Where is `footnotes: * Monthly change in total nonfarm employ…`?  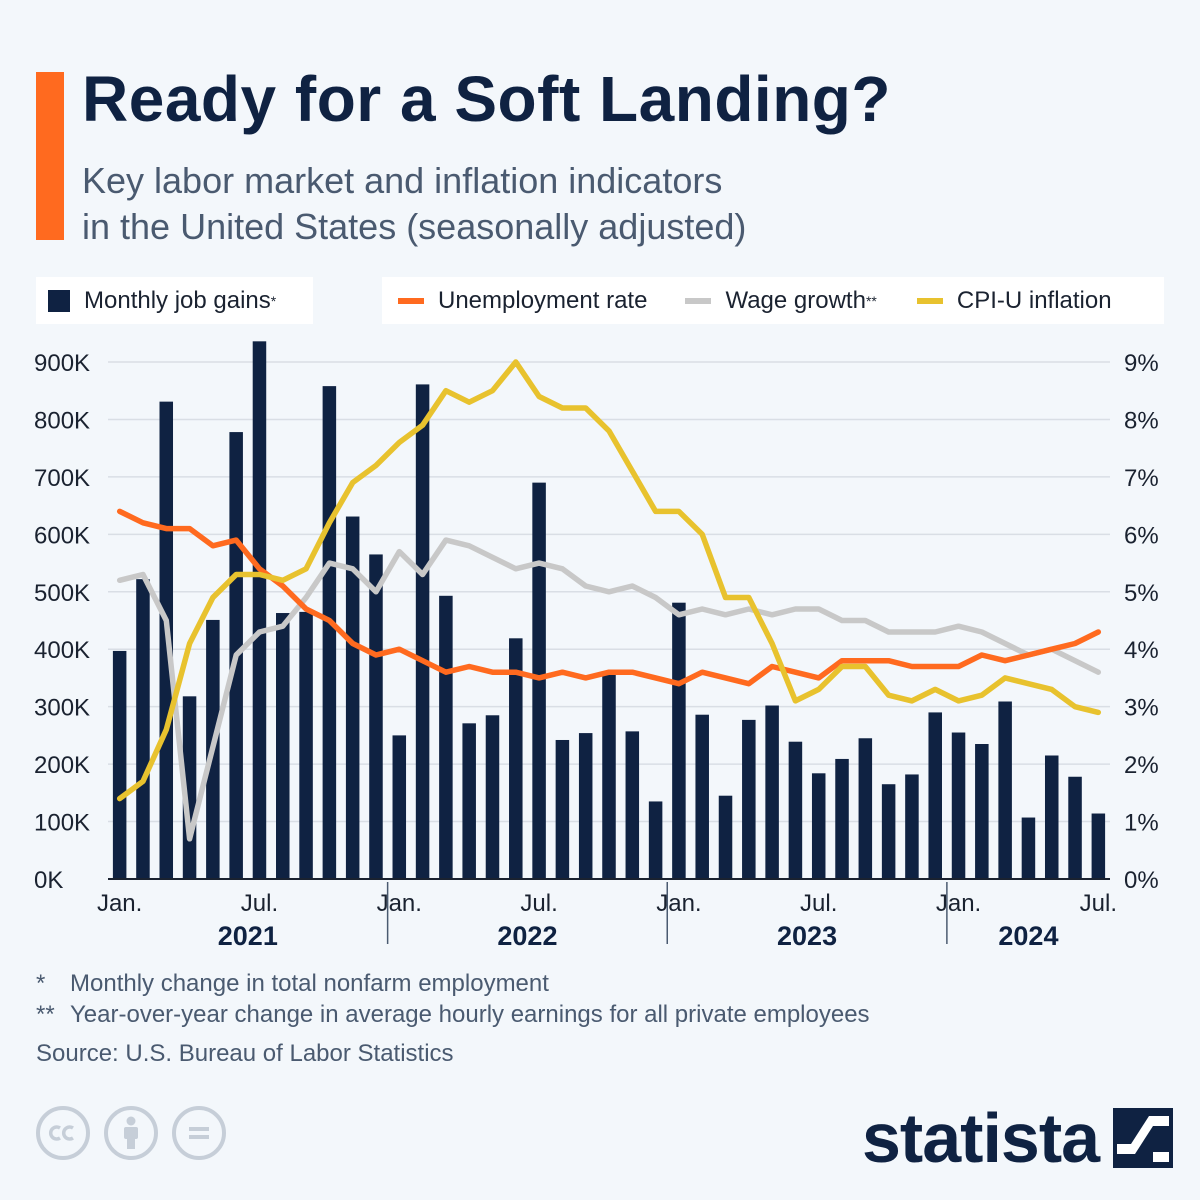
footnotes: * Monthly change in total nonfarm employ… is located at coordinates (453, 1018).